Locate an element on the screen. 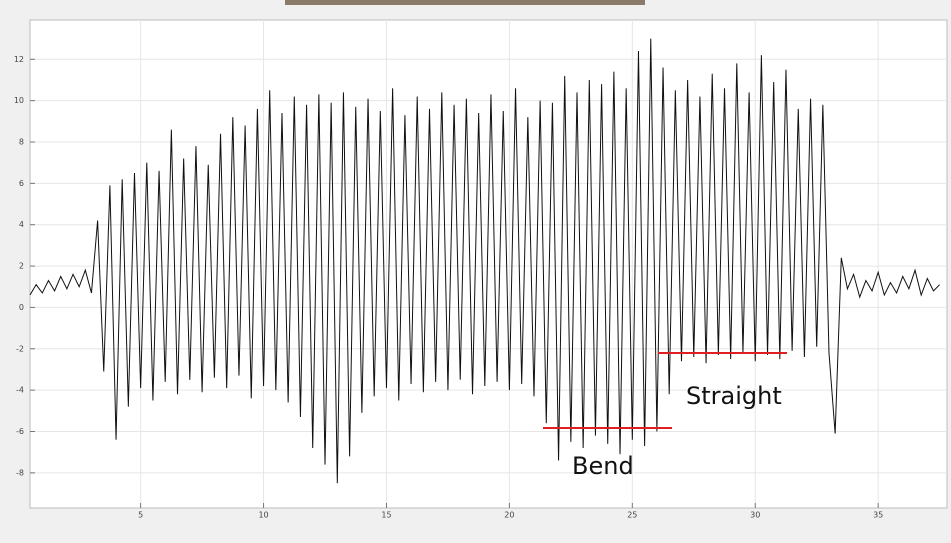 This screenshot has width=951, height=543. y-tick-label: -2 is located at coordinates (20, 348).